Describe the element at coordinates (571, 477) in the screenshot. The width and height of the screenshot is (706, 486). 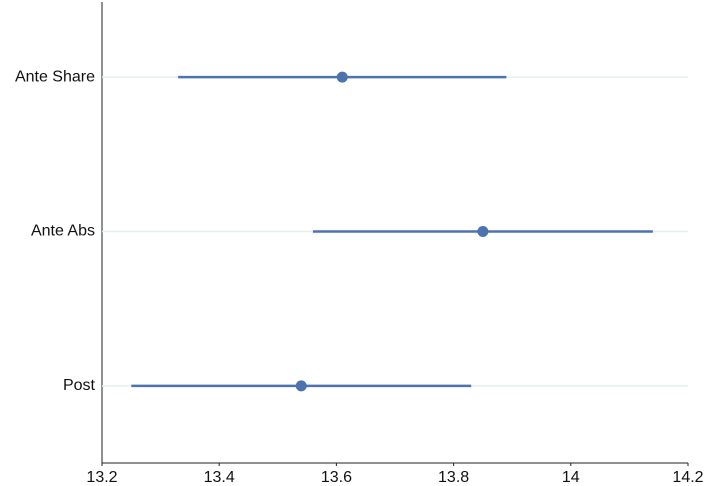
I see `x-tick-label: 14` at that location.